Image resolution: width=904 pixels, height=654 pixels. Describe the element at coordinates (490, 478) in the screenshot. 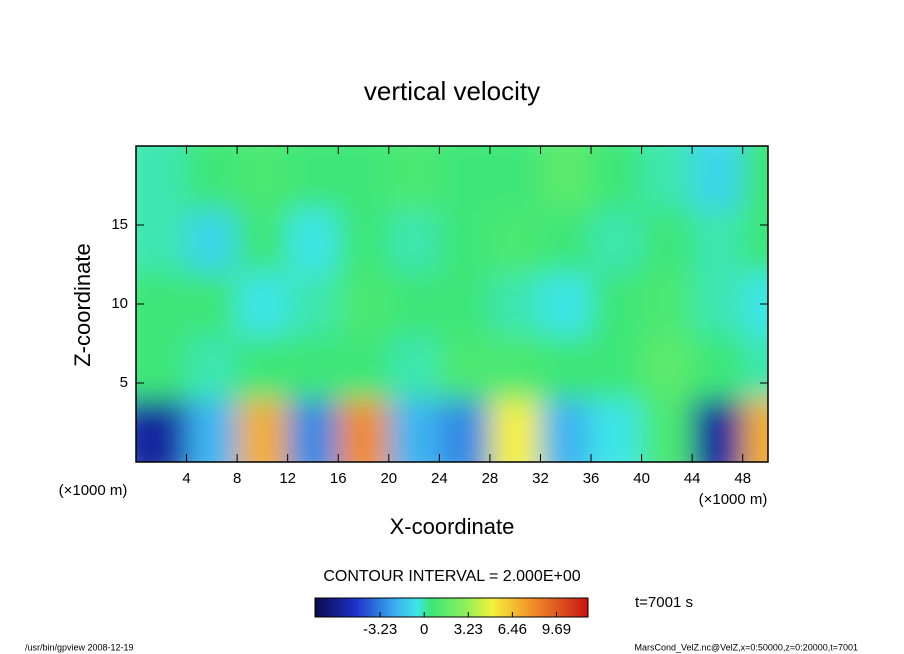

I see `x-tick-label: 28` at that location.